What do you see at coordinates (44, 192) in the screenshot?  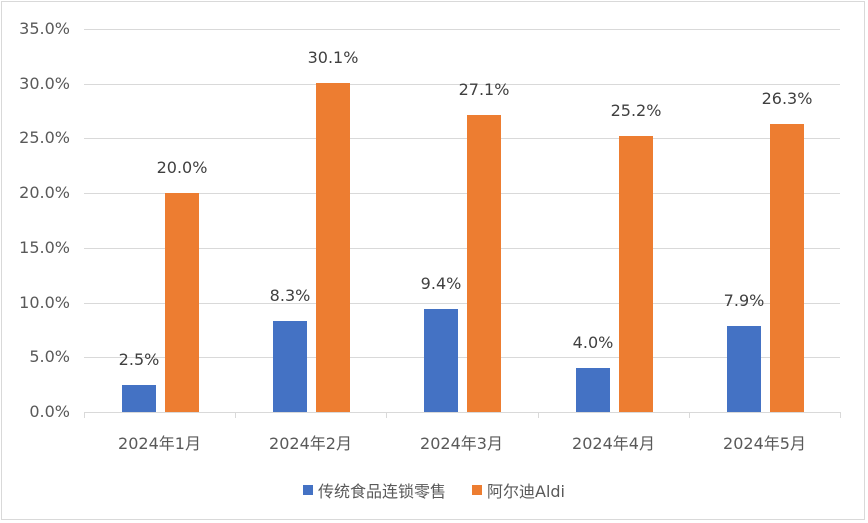 I see `y-axis-tick-label: 20.0%` at bounding box center [44, 192].